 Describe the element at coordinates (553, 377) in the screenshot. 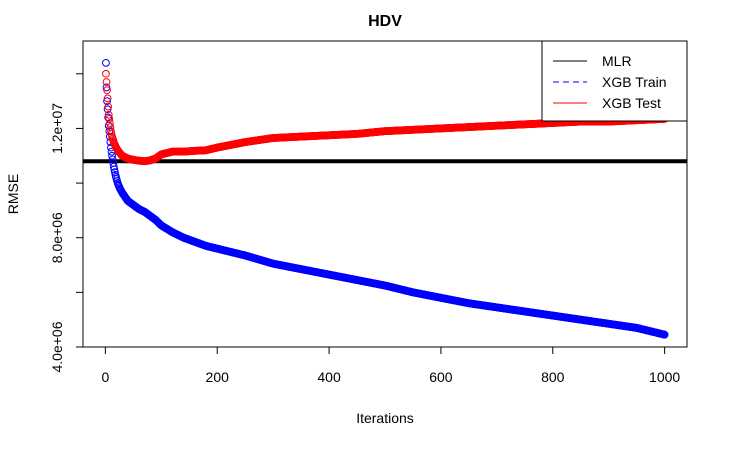

I see `x-tick-label: 800` at that location.